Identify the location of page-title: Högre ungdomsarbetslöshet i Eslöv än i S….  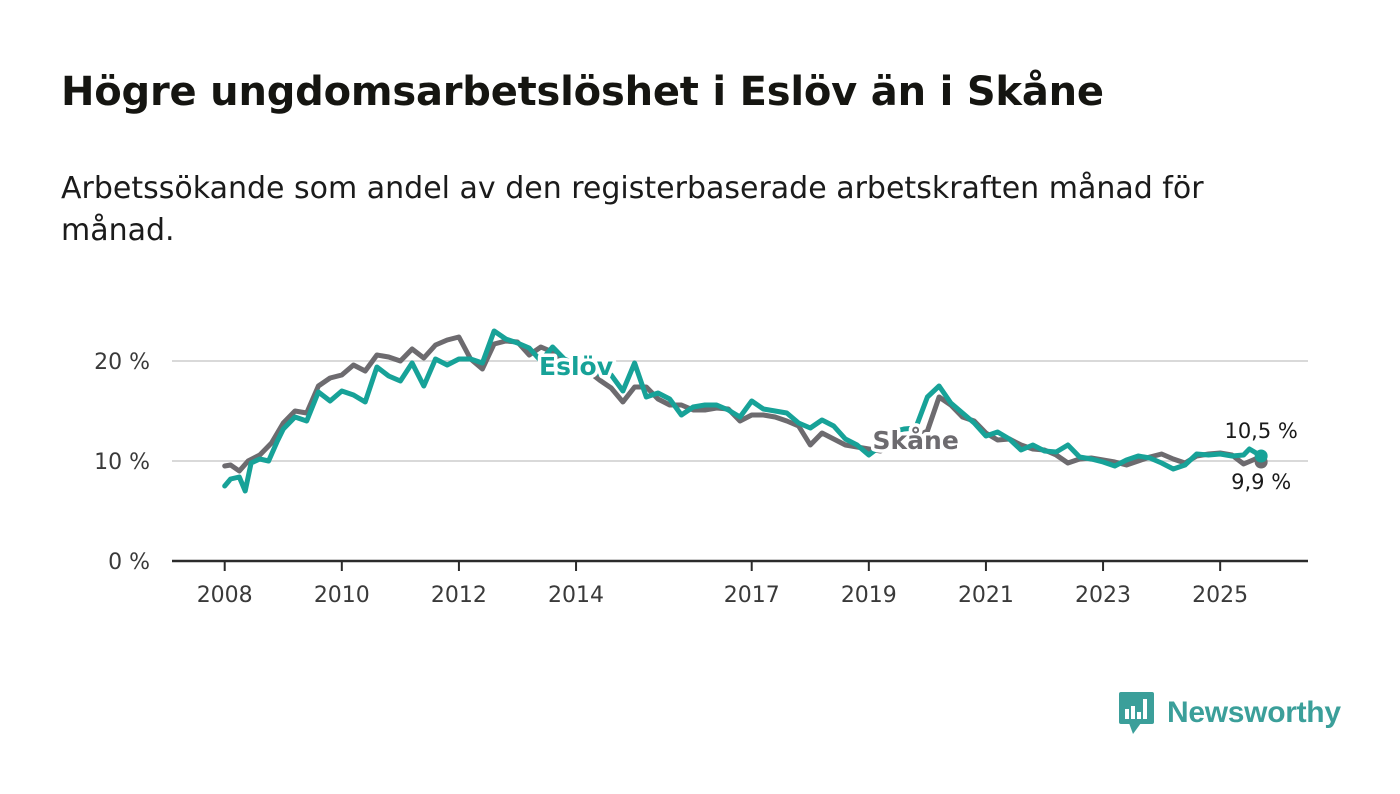
(582, 92).